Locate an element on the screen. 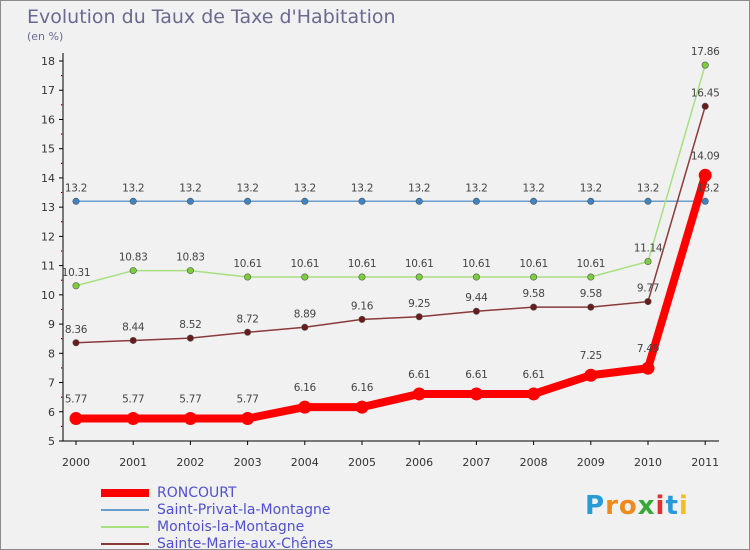 Image resolution: width=750 pixels, height=550 pixels. y-tick-label: 7 is located at coordinates (51, 383).